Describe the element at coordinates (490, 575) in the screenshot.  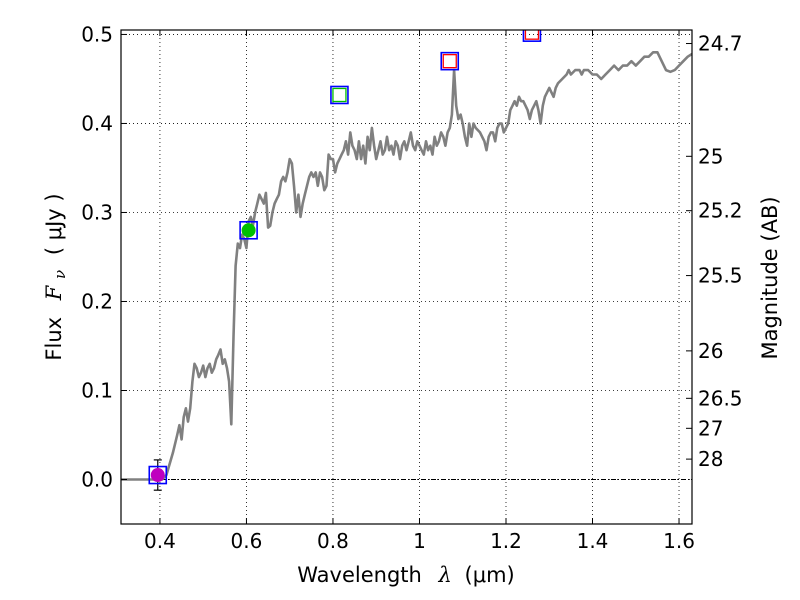
I see `x-axis-label-unit: (μm)` at that location.